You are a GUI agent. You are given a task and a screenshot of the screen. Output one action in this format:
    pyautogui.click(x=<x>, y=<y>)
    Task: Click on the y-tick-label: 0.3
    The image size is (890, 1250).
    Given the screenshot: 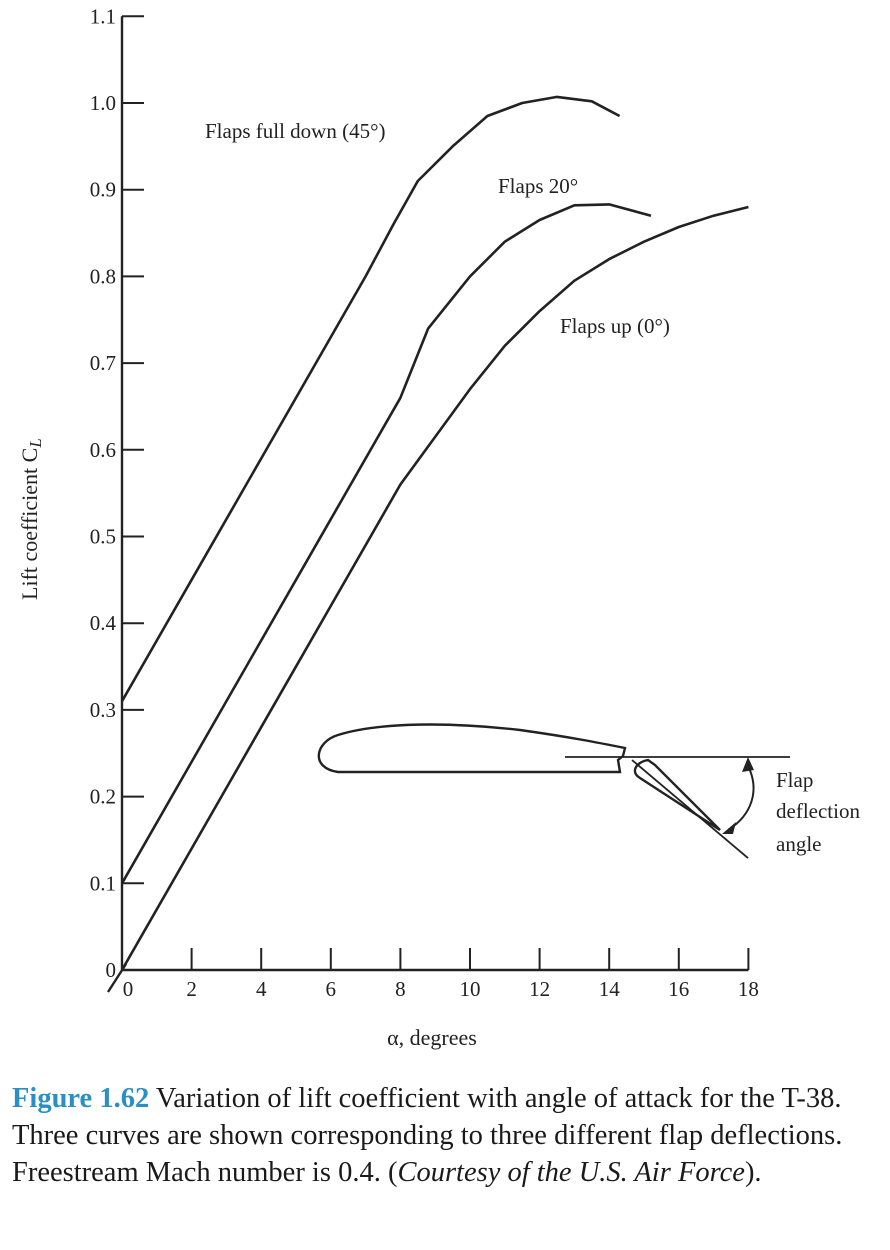 What is the action you would take?
    pyautogui.click(x=103, y=710)
    